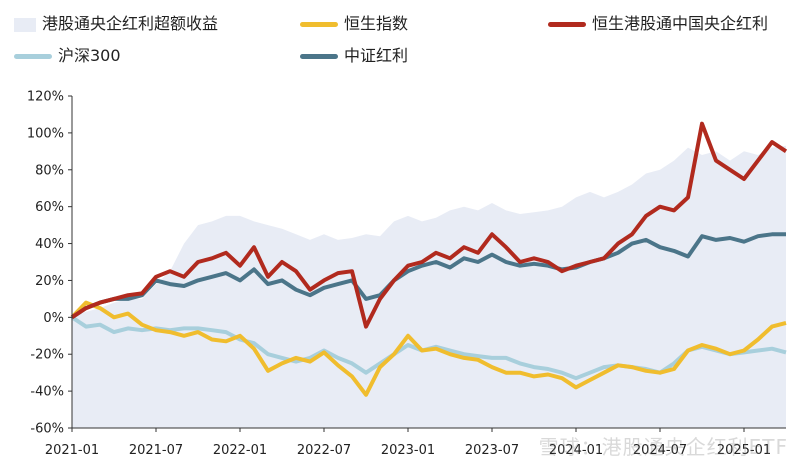 The width and height of the screenshot is (800, 468). Describe the element at coordinates (47, 355) in the screenshot. I see `y-tick-label: -20%` at that location.